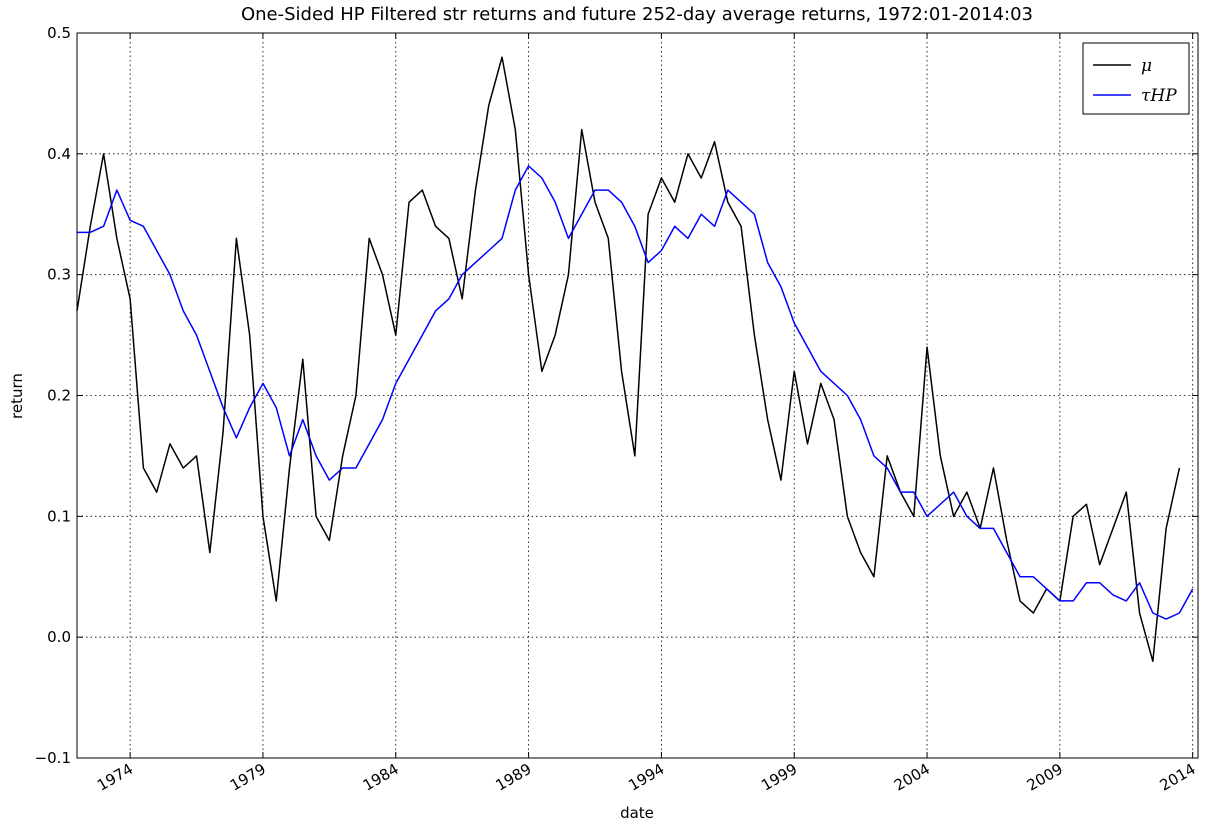  Describe the element at coordinates (53, 758) in the screenshot. I see `y-tick-label: −0.1` at that location.